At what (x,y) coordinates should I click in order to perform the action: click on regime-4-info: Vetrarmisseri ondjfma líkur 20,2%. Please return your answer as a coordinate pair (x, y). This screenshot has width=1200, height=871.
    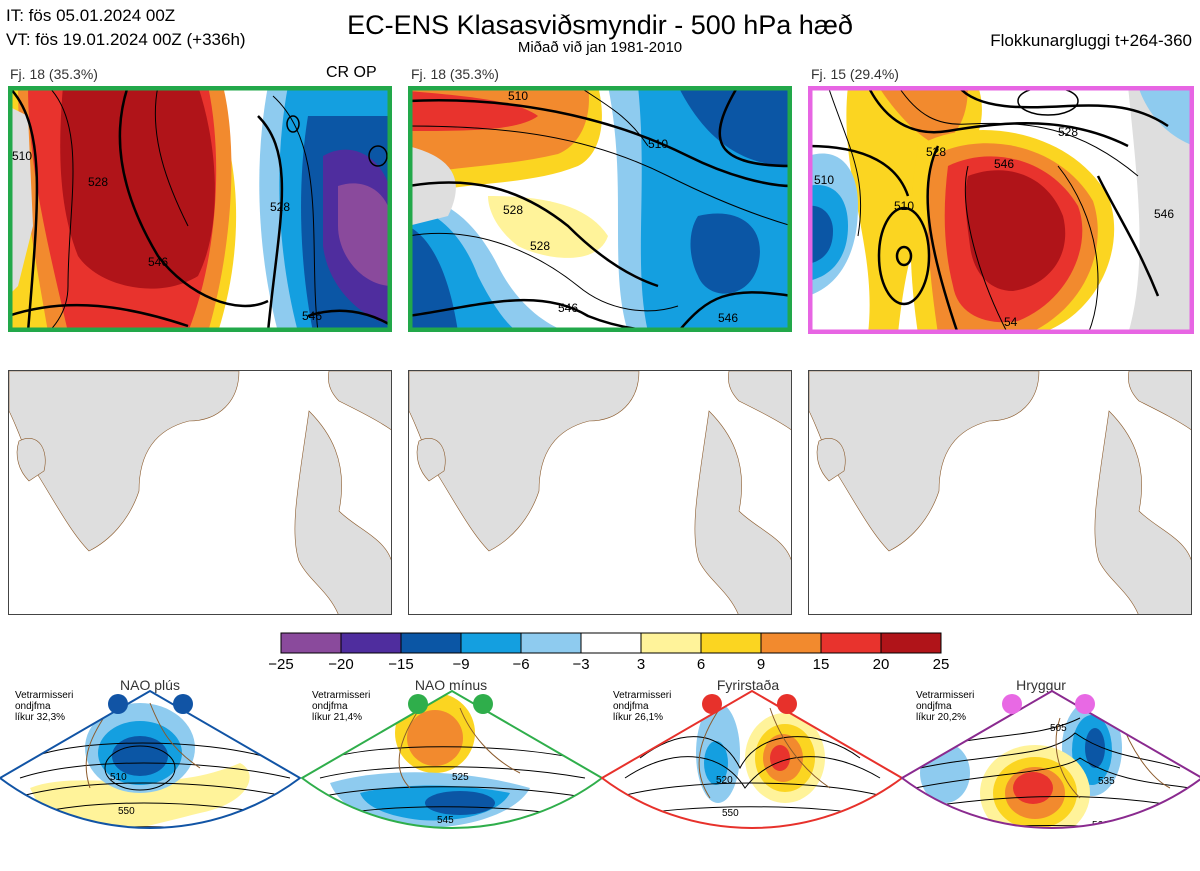
    Looking at the image, I should click on (945, 706).